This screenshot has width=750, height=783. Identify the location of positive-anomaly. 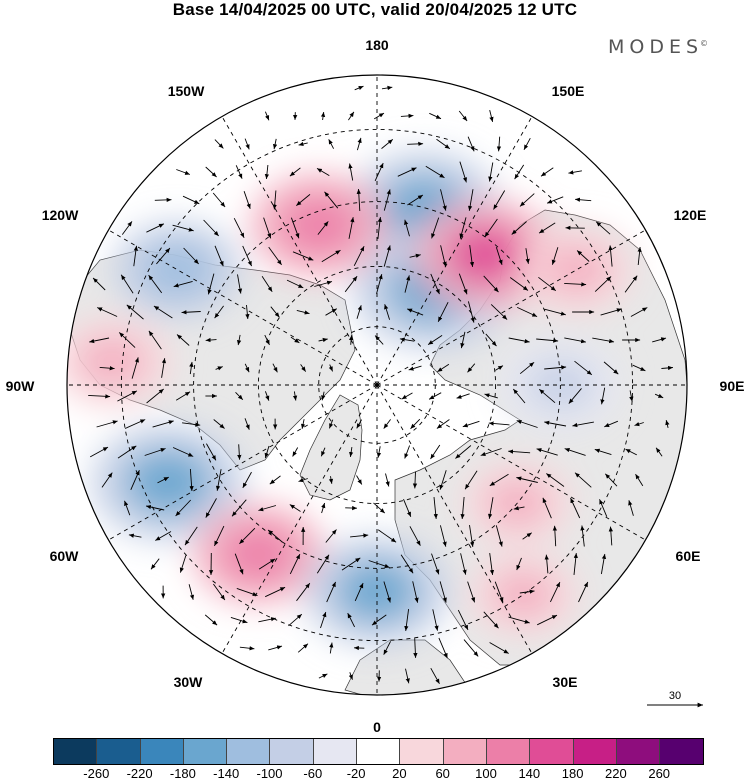
(576, 269).